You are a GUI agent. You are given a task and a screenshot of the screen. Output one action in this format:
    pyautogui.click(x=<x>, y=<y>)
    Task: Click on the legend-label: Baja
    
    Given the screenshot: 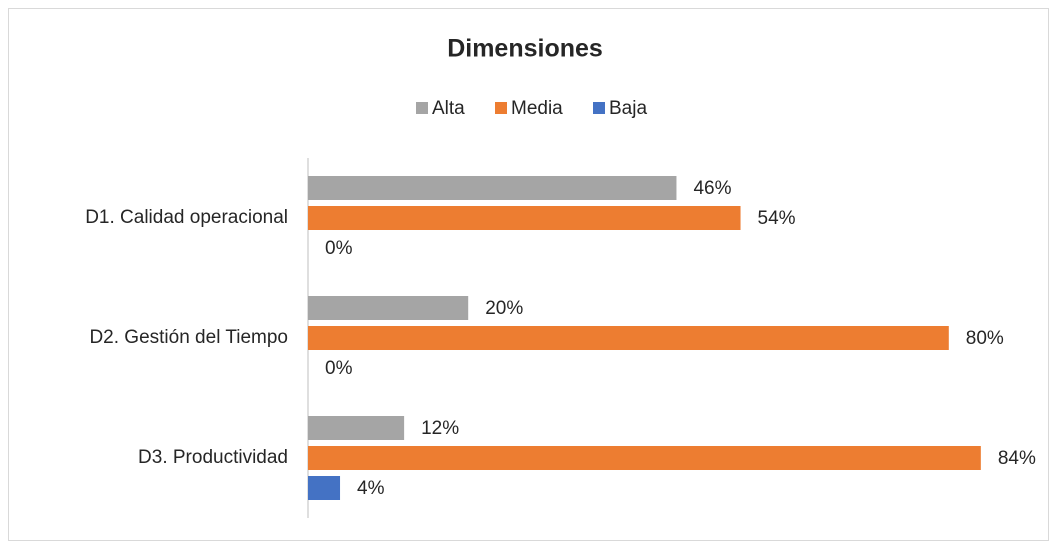 What is the action you would take?
    pyautogui.click(x=628, y=108)
    